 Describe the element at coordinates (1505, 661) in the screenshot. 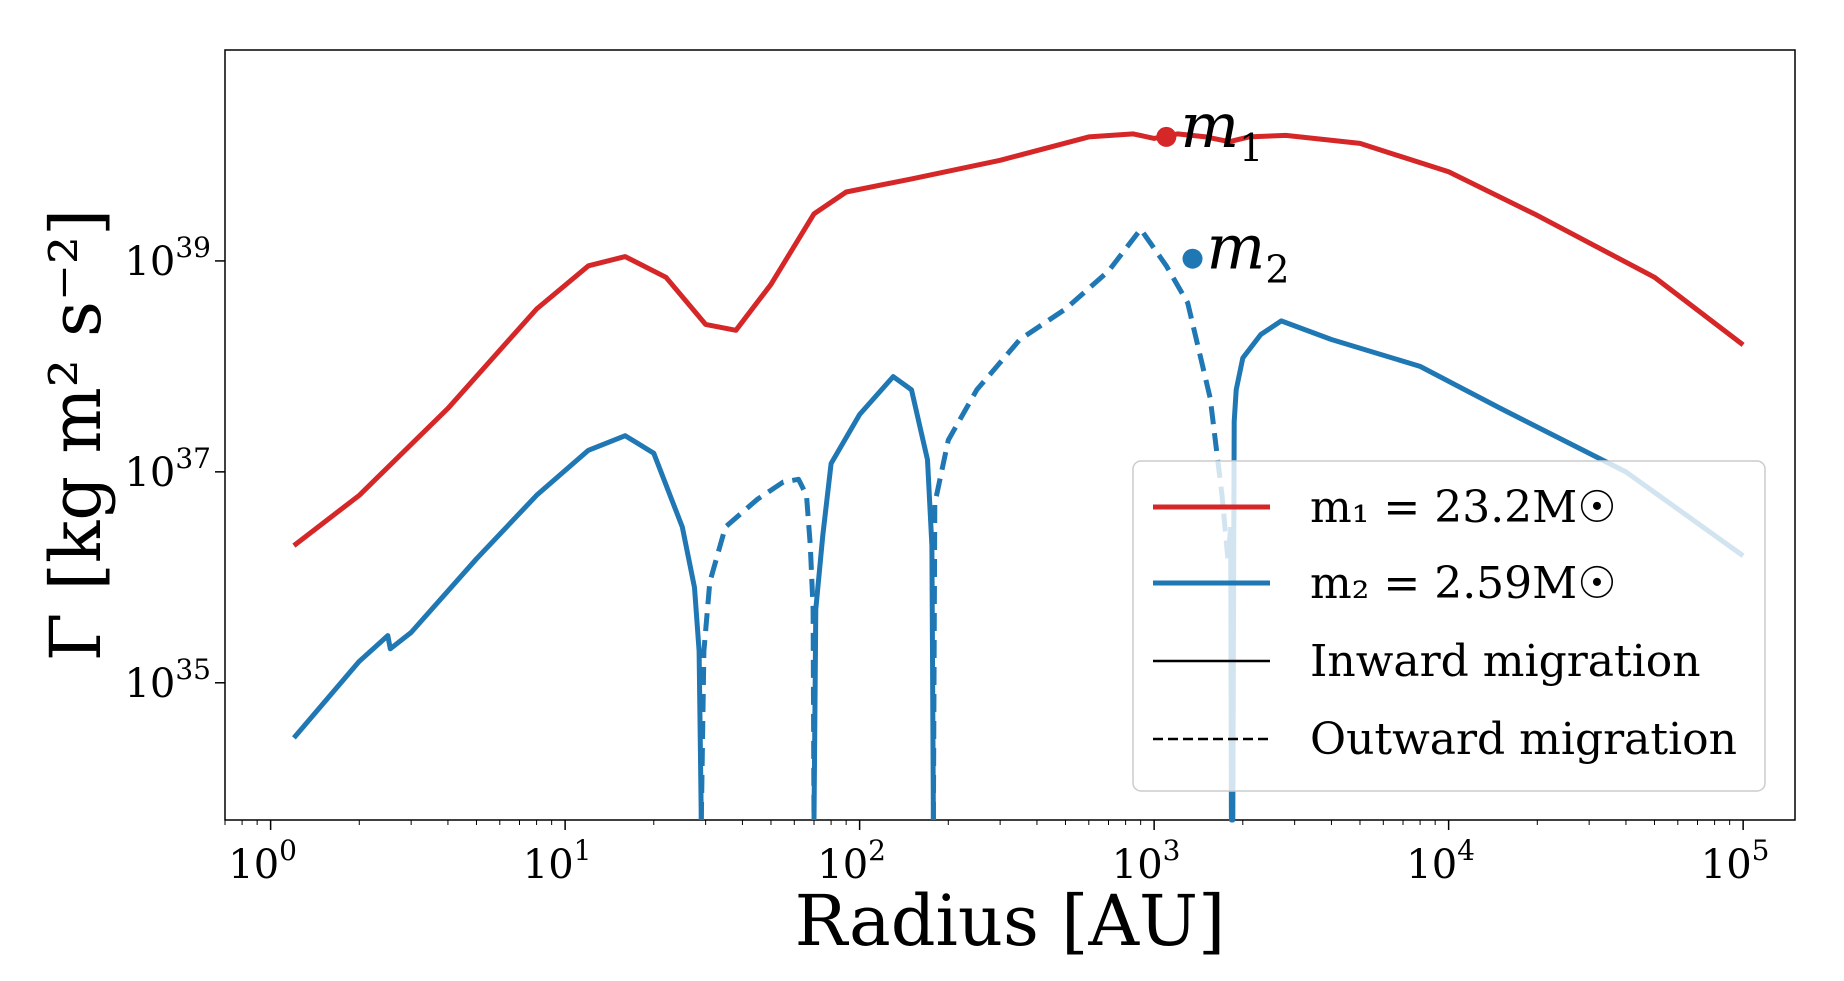

I see `legend-label-inward: Inward migration` at that location.